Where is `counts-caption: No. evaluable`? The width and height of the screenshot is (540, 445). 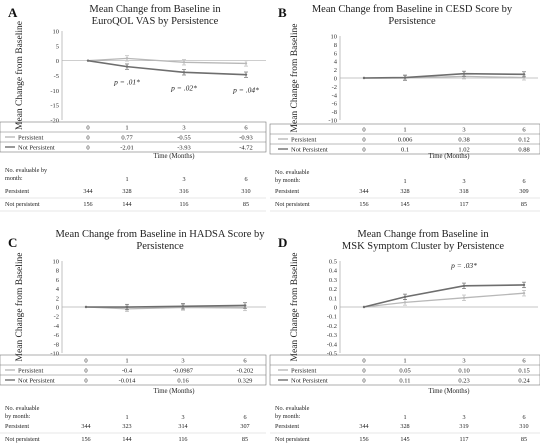
counts-caption: No. evaluable is located at coordinates (292, 408).